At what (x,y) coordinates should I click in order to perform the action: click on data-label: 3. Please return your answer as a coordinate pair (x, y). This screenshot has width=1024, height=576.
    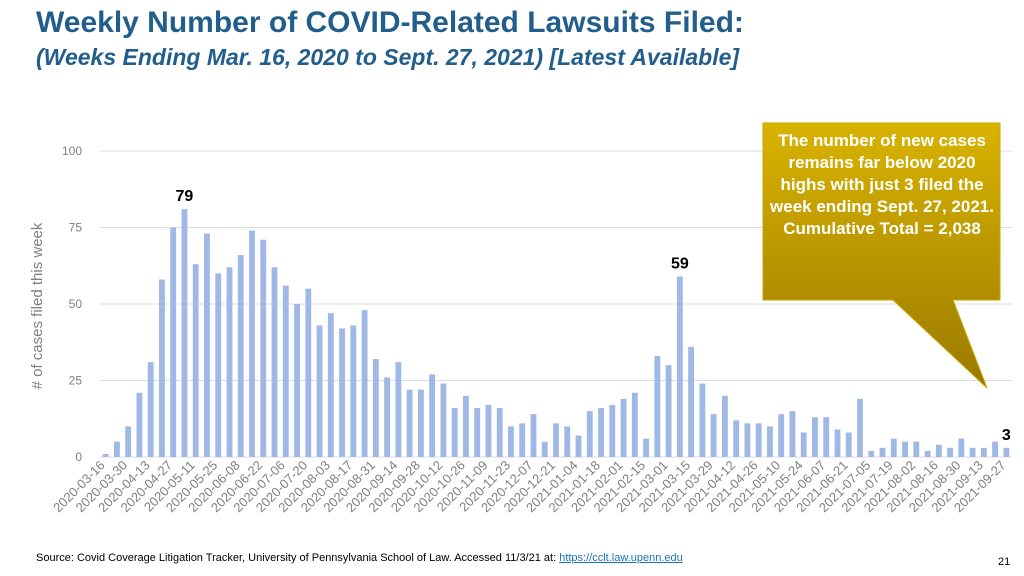
    Looking at the image, I should click on (1006, 435).